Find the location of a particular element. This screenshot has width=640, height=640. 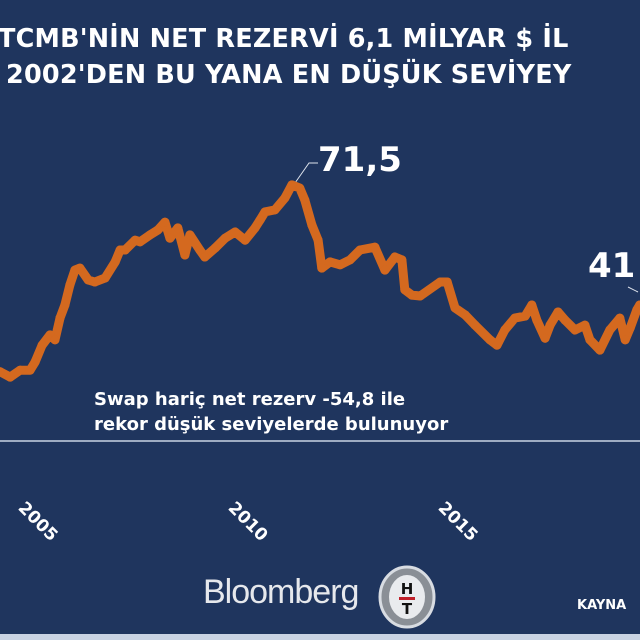

peak-value-label: 71,5 is located at coordinates (360, 160).